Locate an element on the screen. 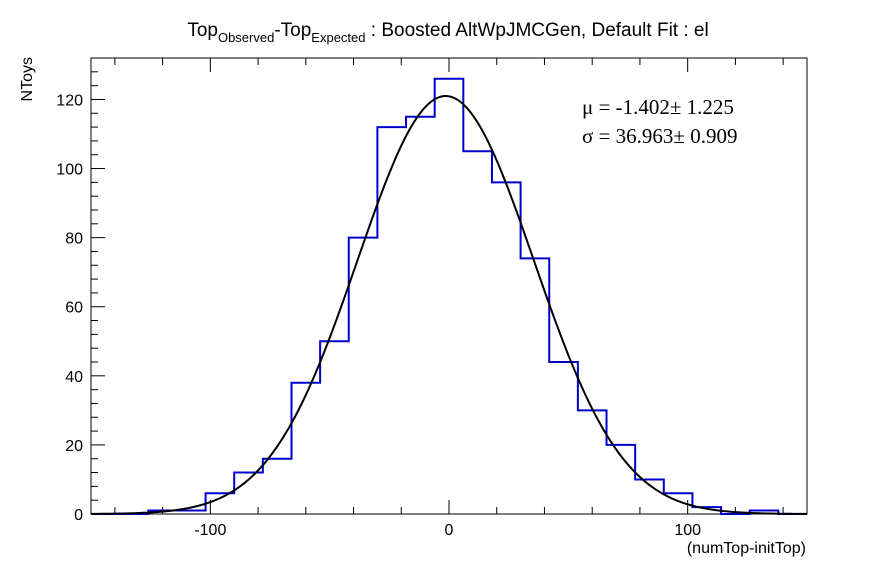 The height and width of the screenshot is (572, 896). mean-value: = -1.402± 1.225 is located at coordinates (663, 107).